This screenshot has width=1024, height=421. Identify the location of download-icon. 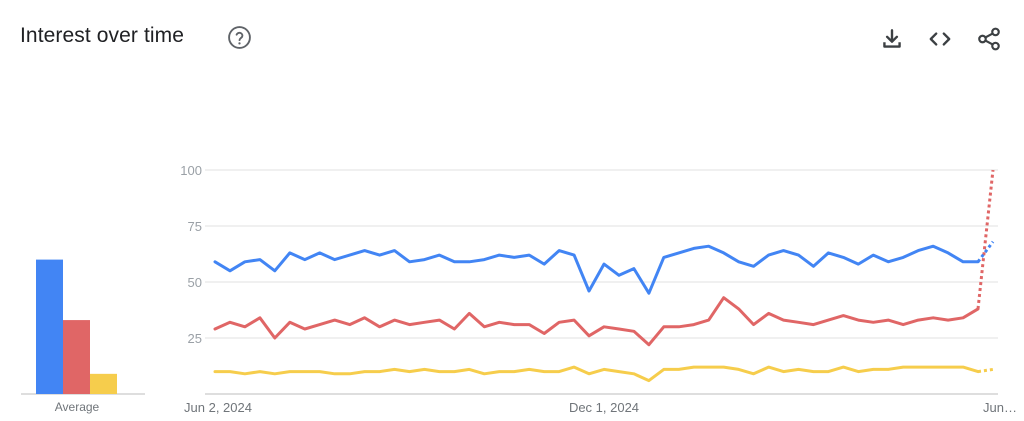
(892, 39).